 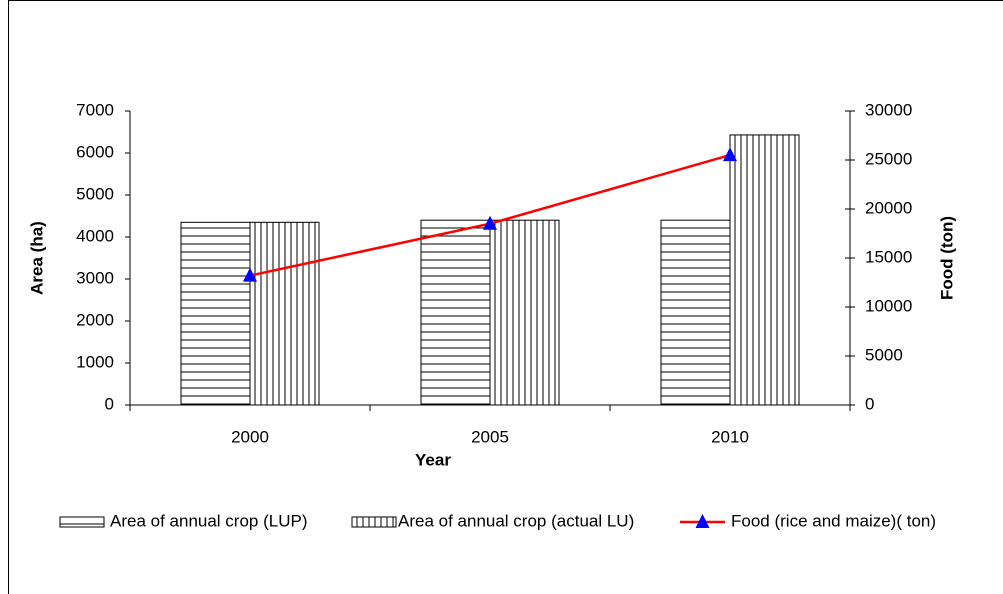 What do you see at coordinates (888, 158) in the screenshot?
I see `y2-tick-label: 25000` at bounding box center [888, 158].